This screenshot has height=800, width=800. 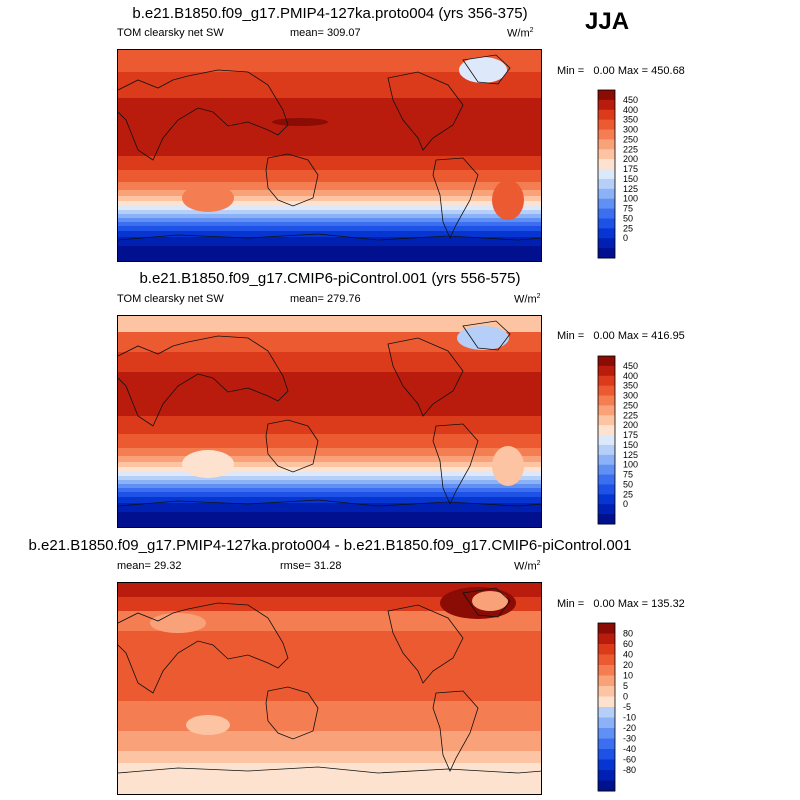 What do you see at coordinates (629, 770) in the screenshot?
I see `colorbar-tick-label: -80` at bounding box center [629, 770].